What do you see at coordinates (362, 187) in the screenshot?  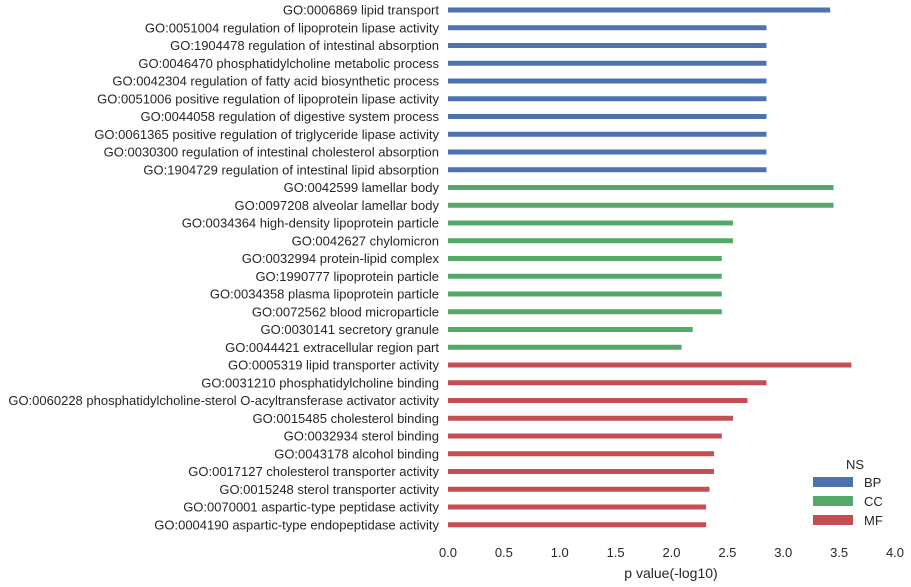 I see `category-label: GO:0042599 lamellar body` at bounding box center [362, 187].